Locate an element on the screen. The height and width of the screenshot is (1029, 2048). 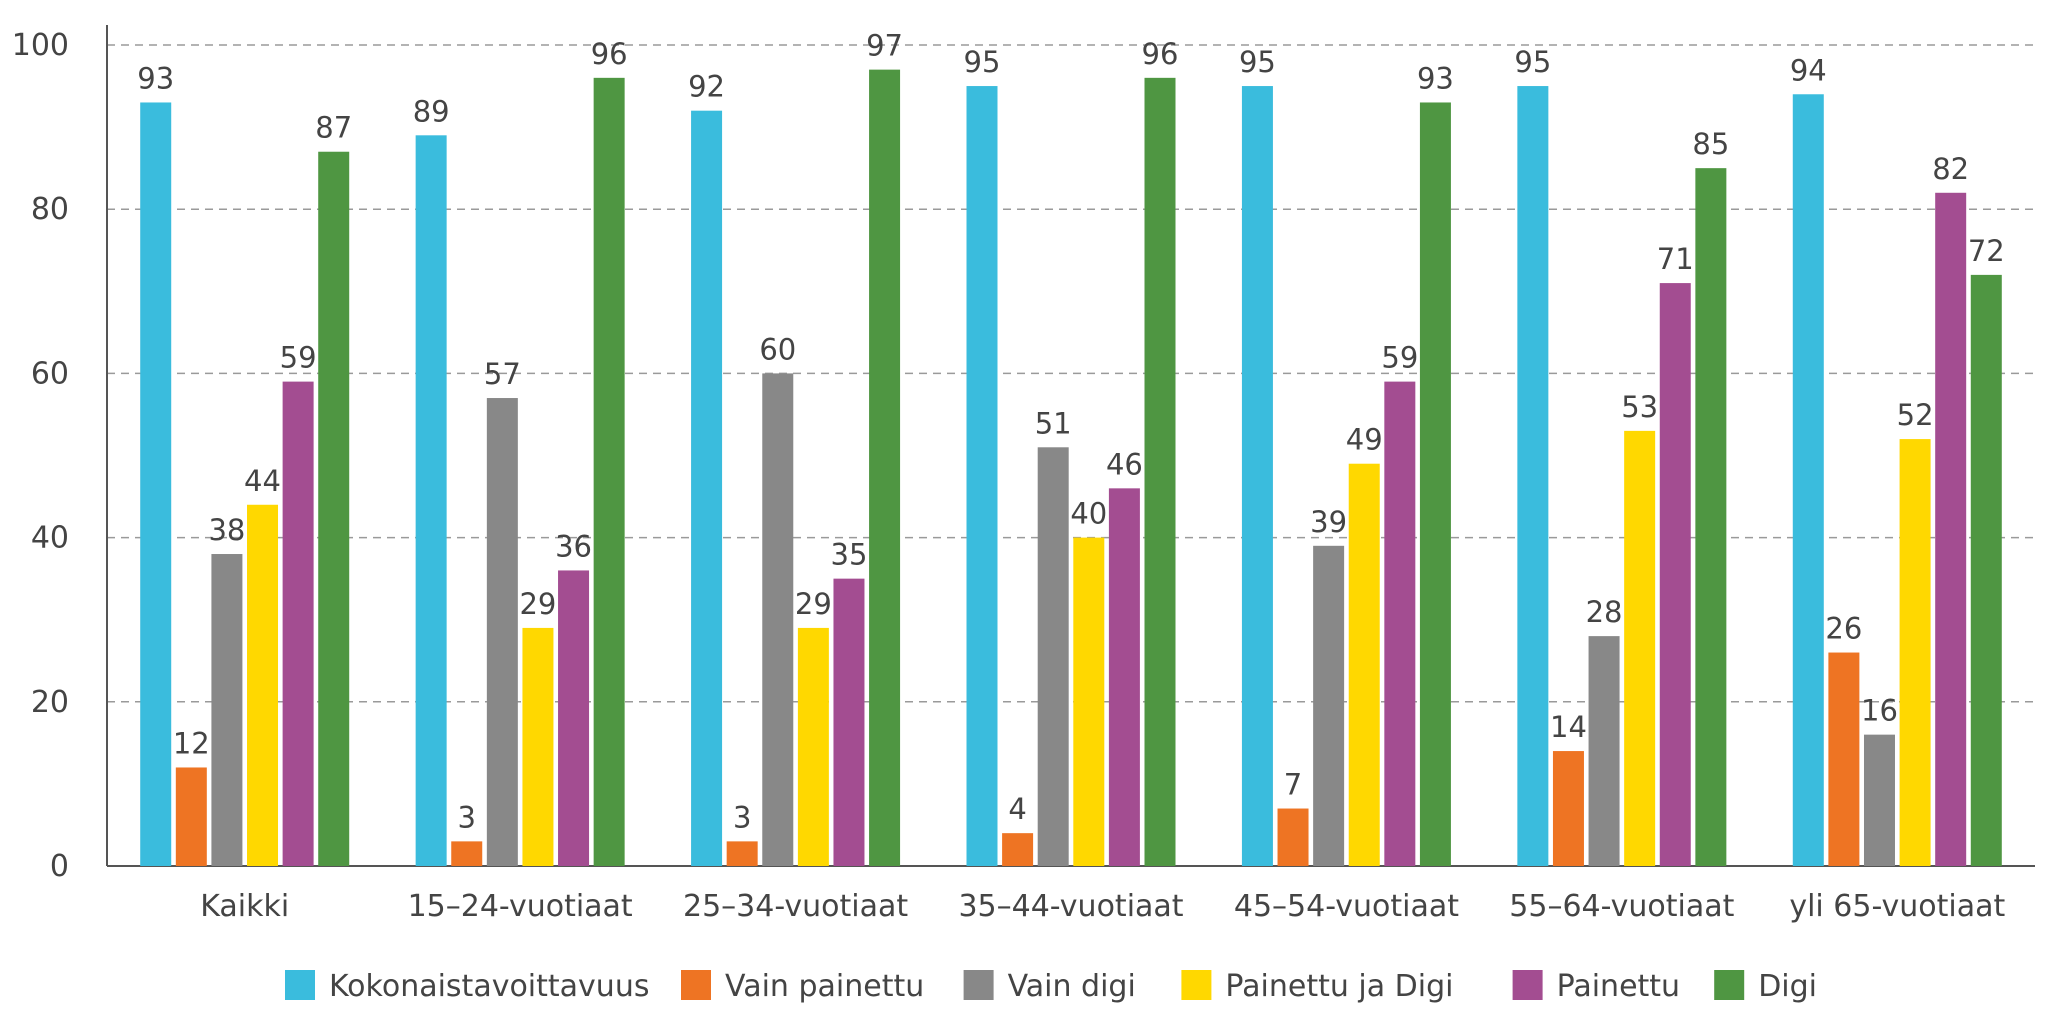
data-label-vain-painettu-0: 12 is located at coordinates (191, 743).